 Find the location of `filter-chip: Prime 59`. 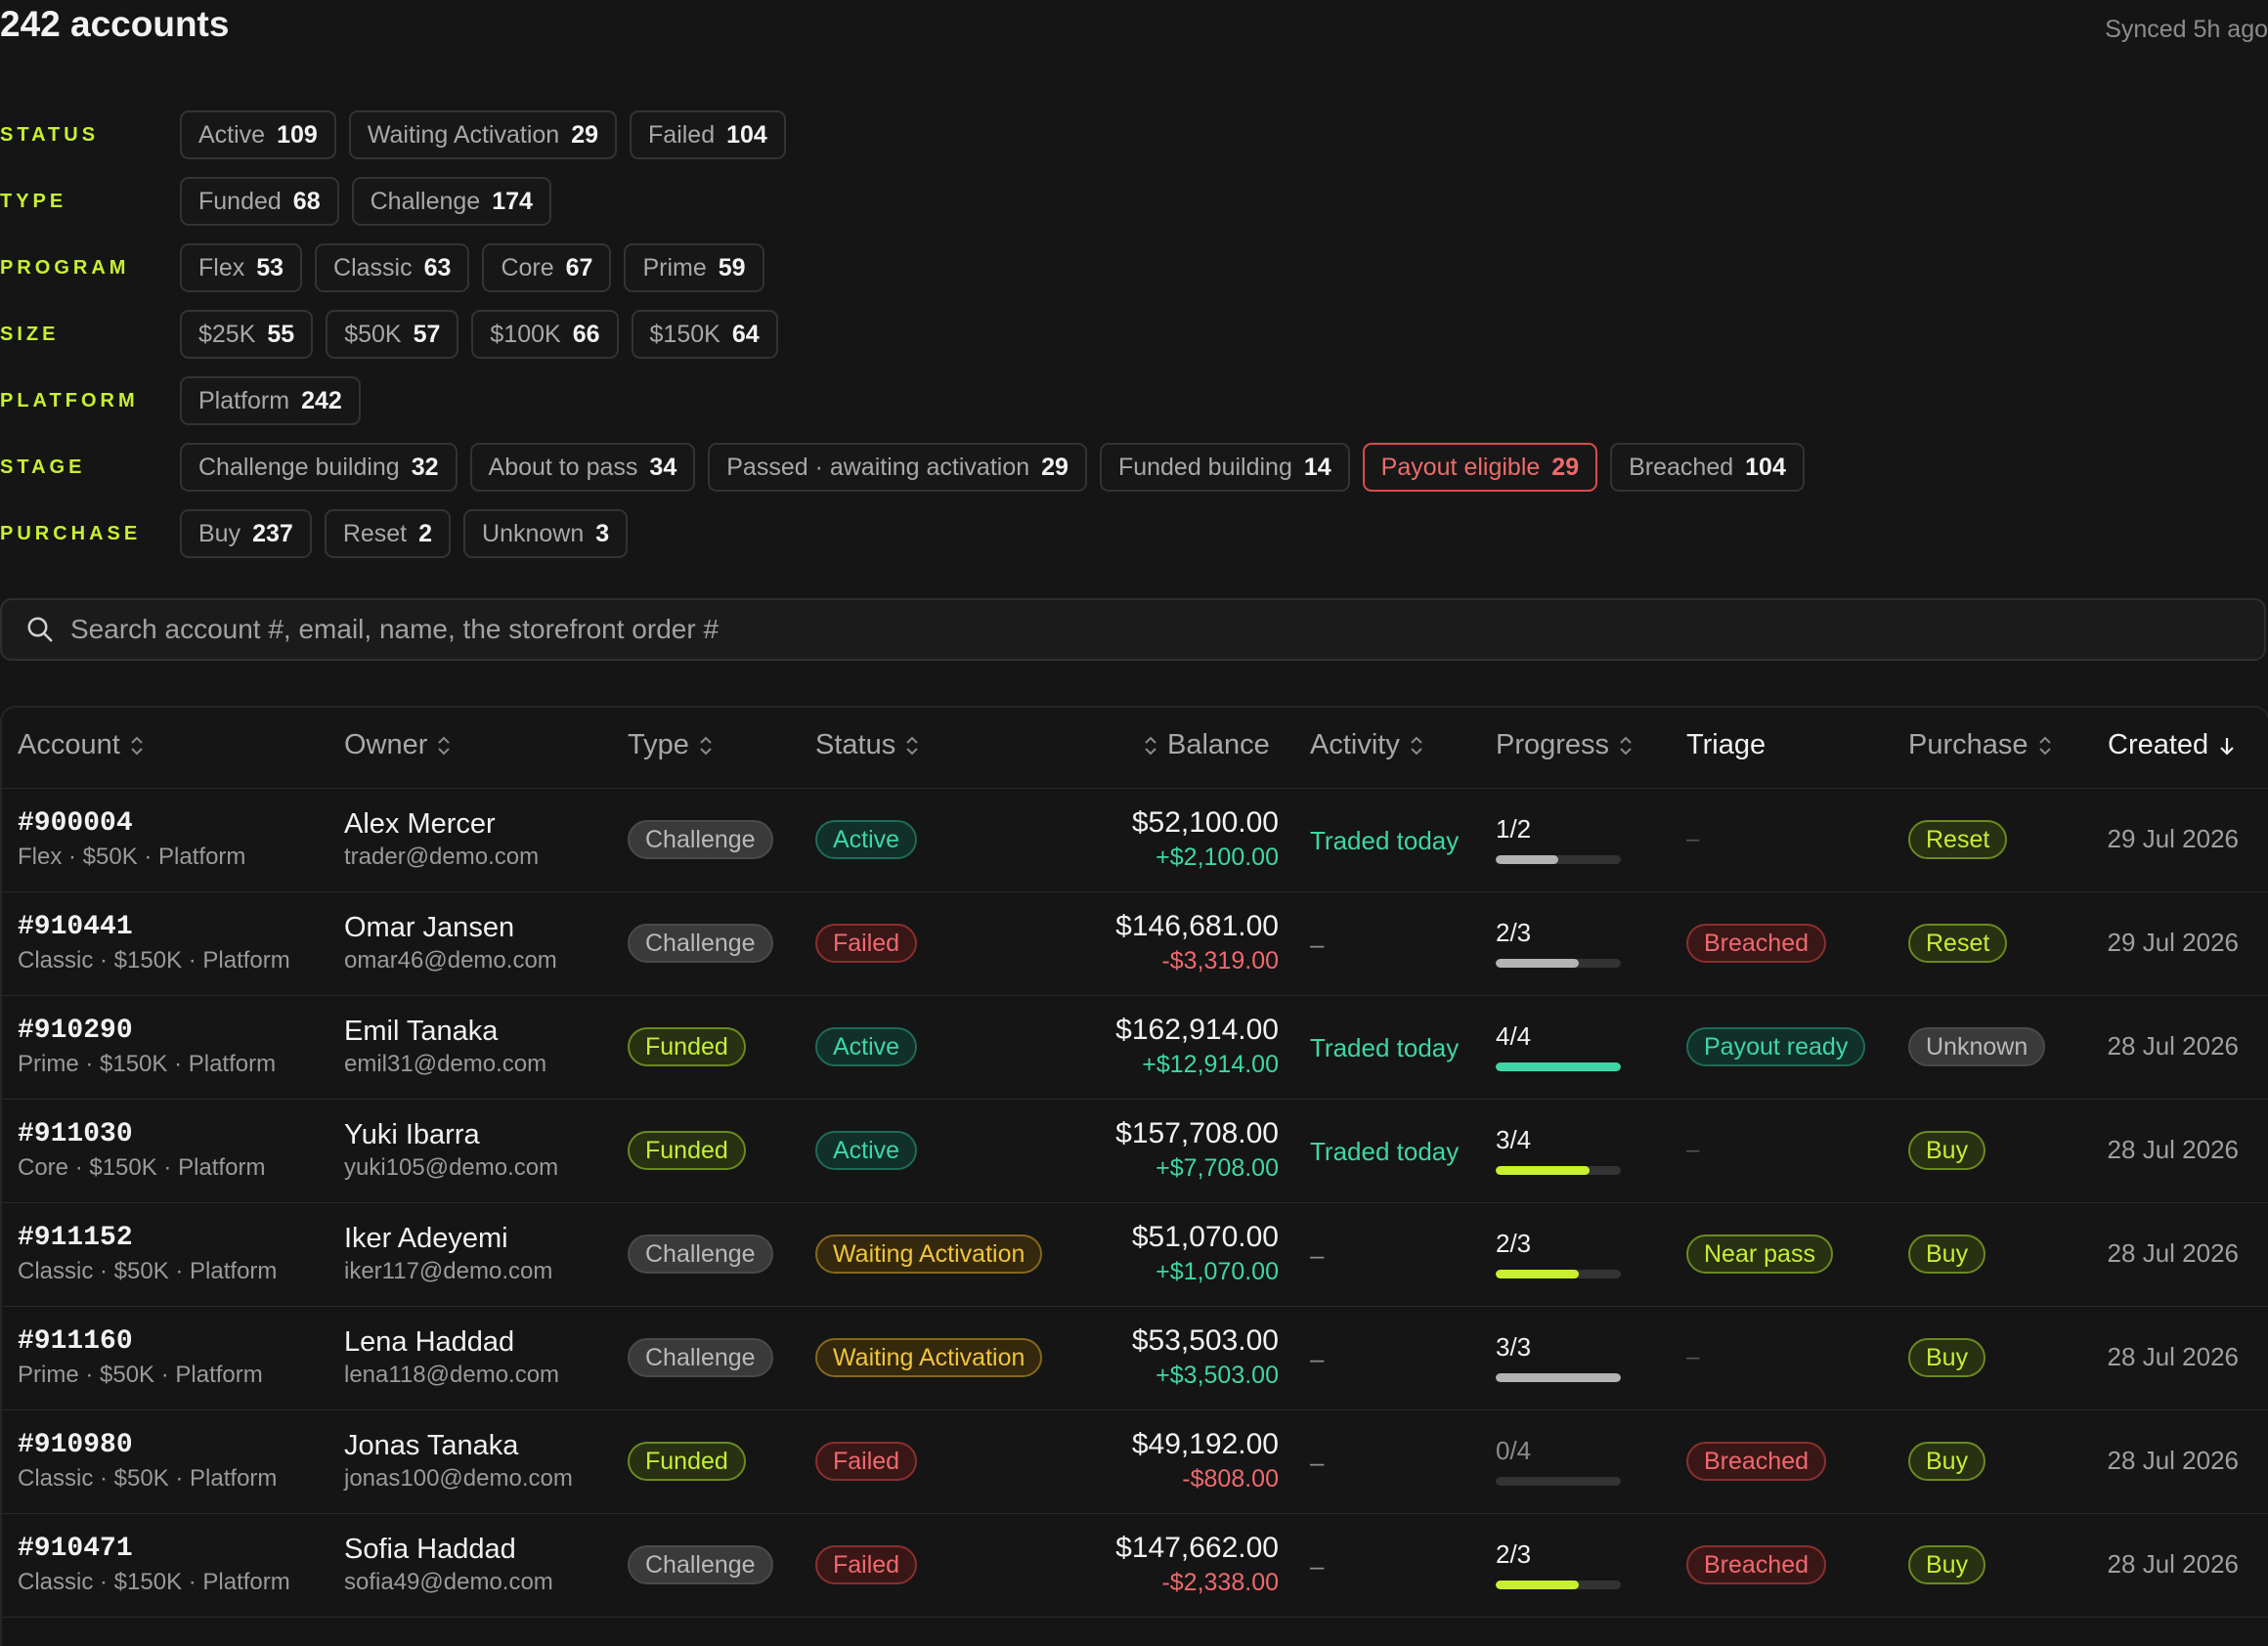

filter-chip: Prime 59 is located at coordinates (694, 267).